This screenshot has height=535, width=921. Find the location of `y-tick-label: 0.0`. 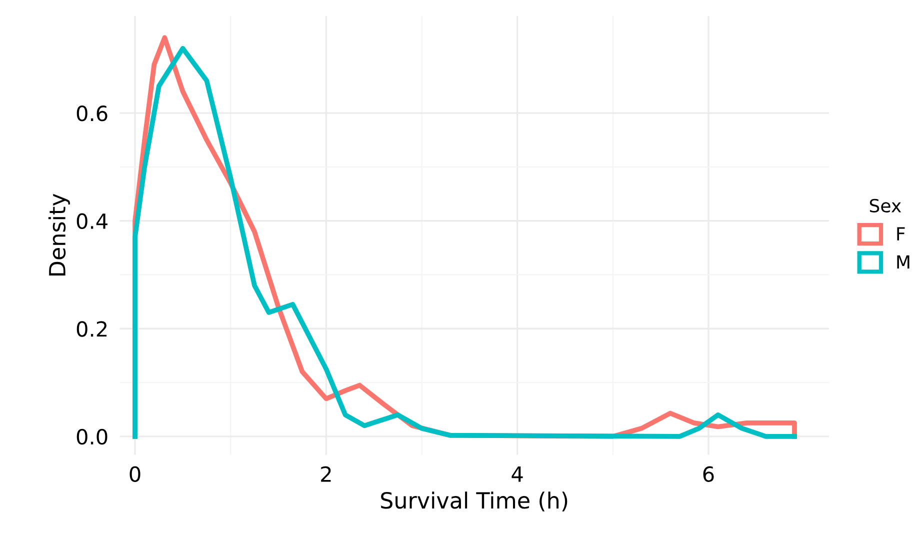

y-tick-label: 0.0 is located at coordinates (92, 436).